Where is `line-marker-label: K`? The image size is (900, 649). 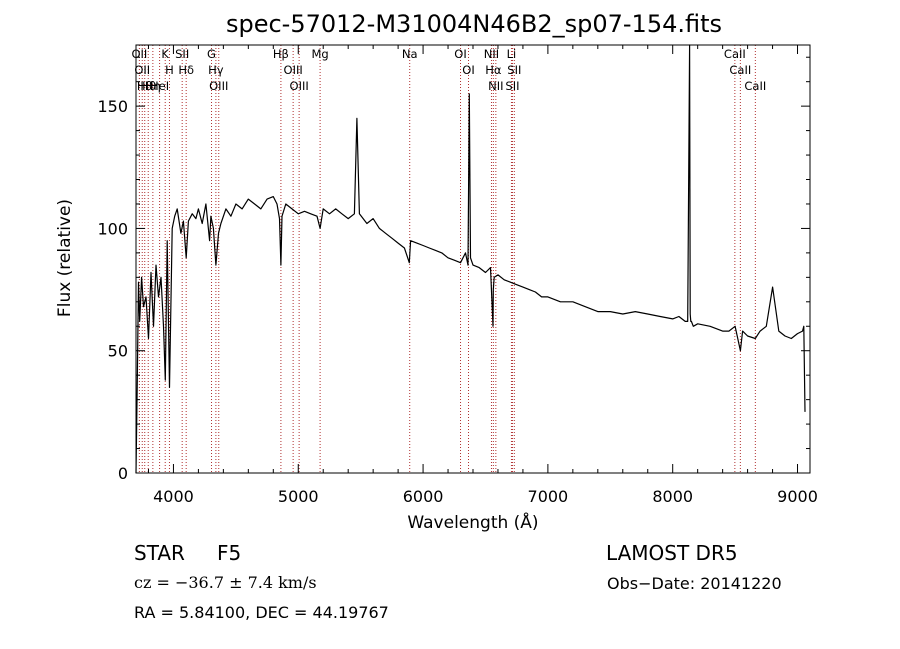 line-marker-label: K is located at coordinates (165, 54).